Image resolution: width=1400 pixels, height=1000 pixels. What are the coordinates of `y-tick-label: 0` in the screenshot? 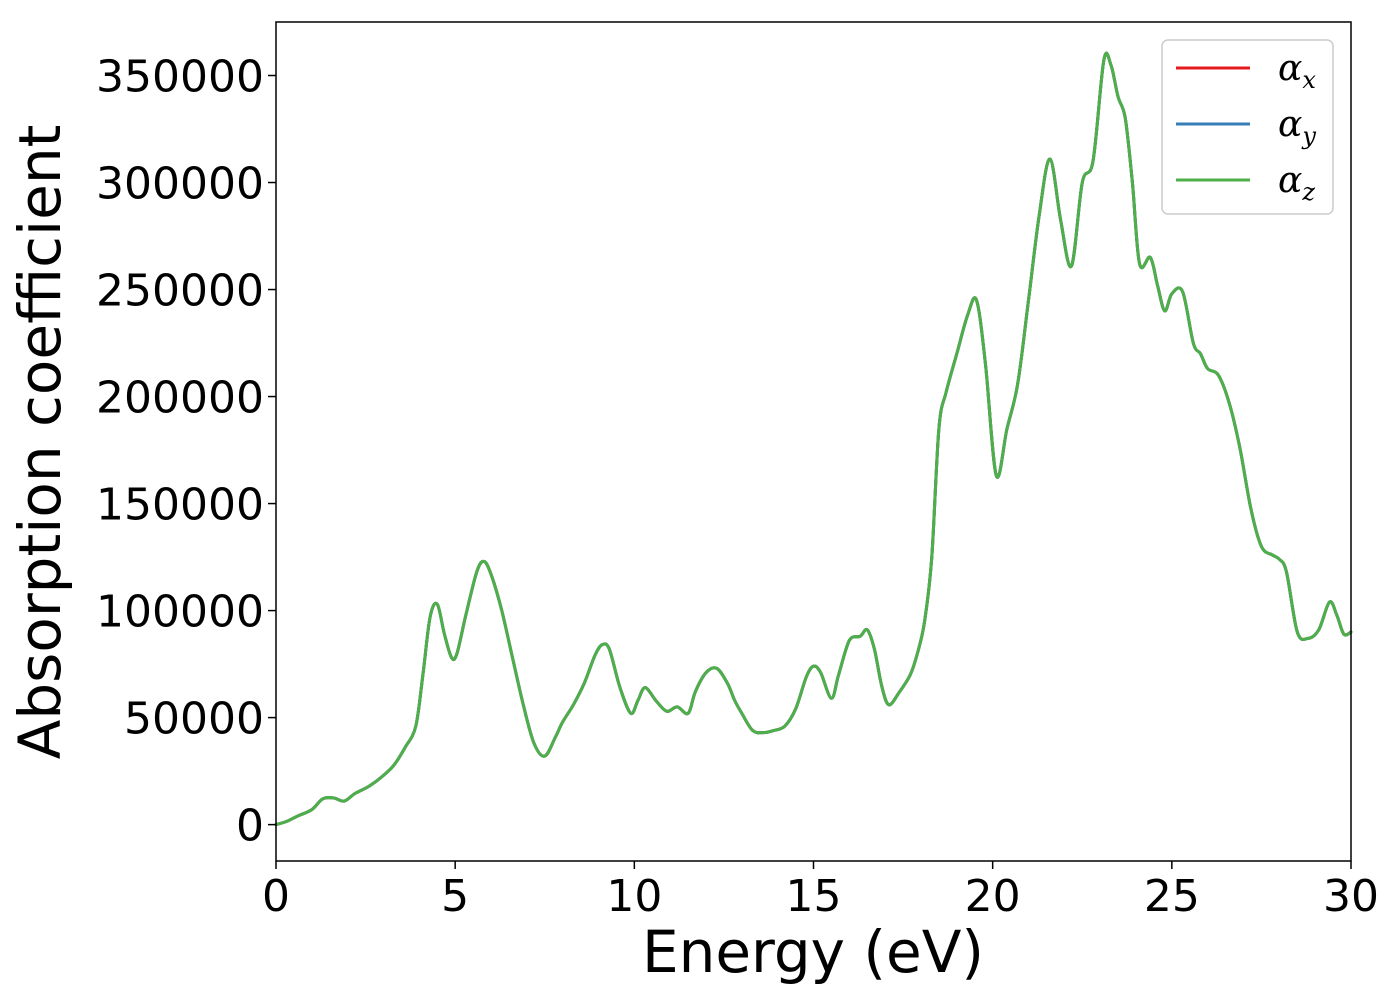 It's located at (250, 826).